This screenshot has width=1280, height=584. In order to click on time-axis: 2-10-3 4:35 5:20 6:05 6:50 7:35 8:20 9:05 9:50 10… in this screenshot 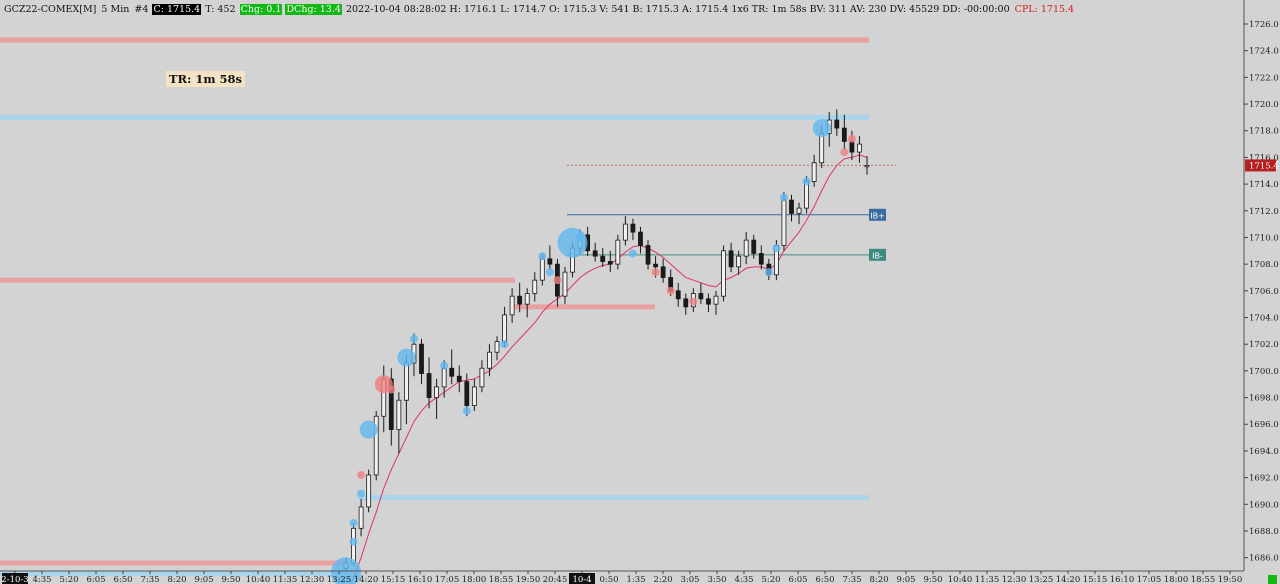, I will do `click(622, 577)`.